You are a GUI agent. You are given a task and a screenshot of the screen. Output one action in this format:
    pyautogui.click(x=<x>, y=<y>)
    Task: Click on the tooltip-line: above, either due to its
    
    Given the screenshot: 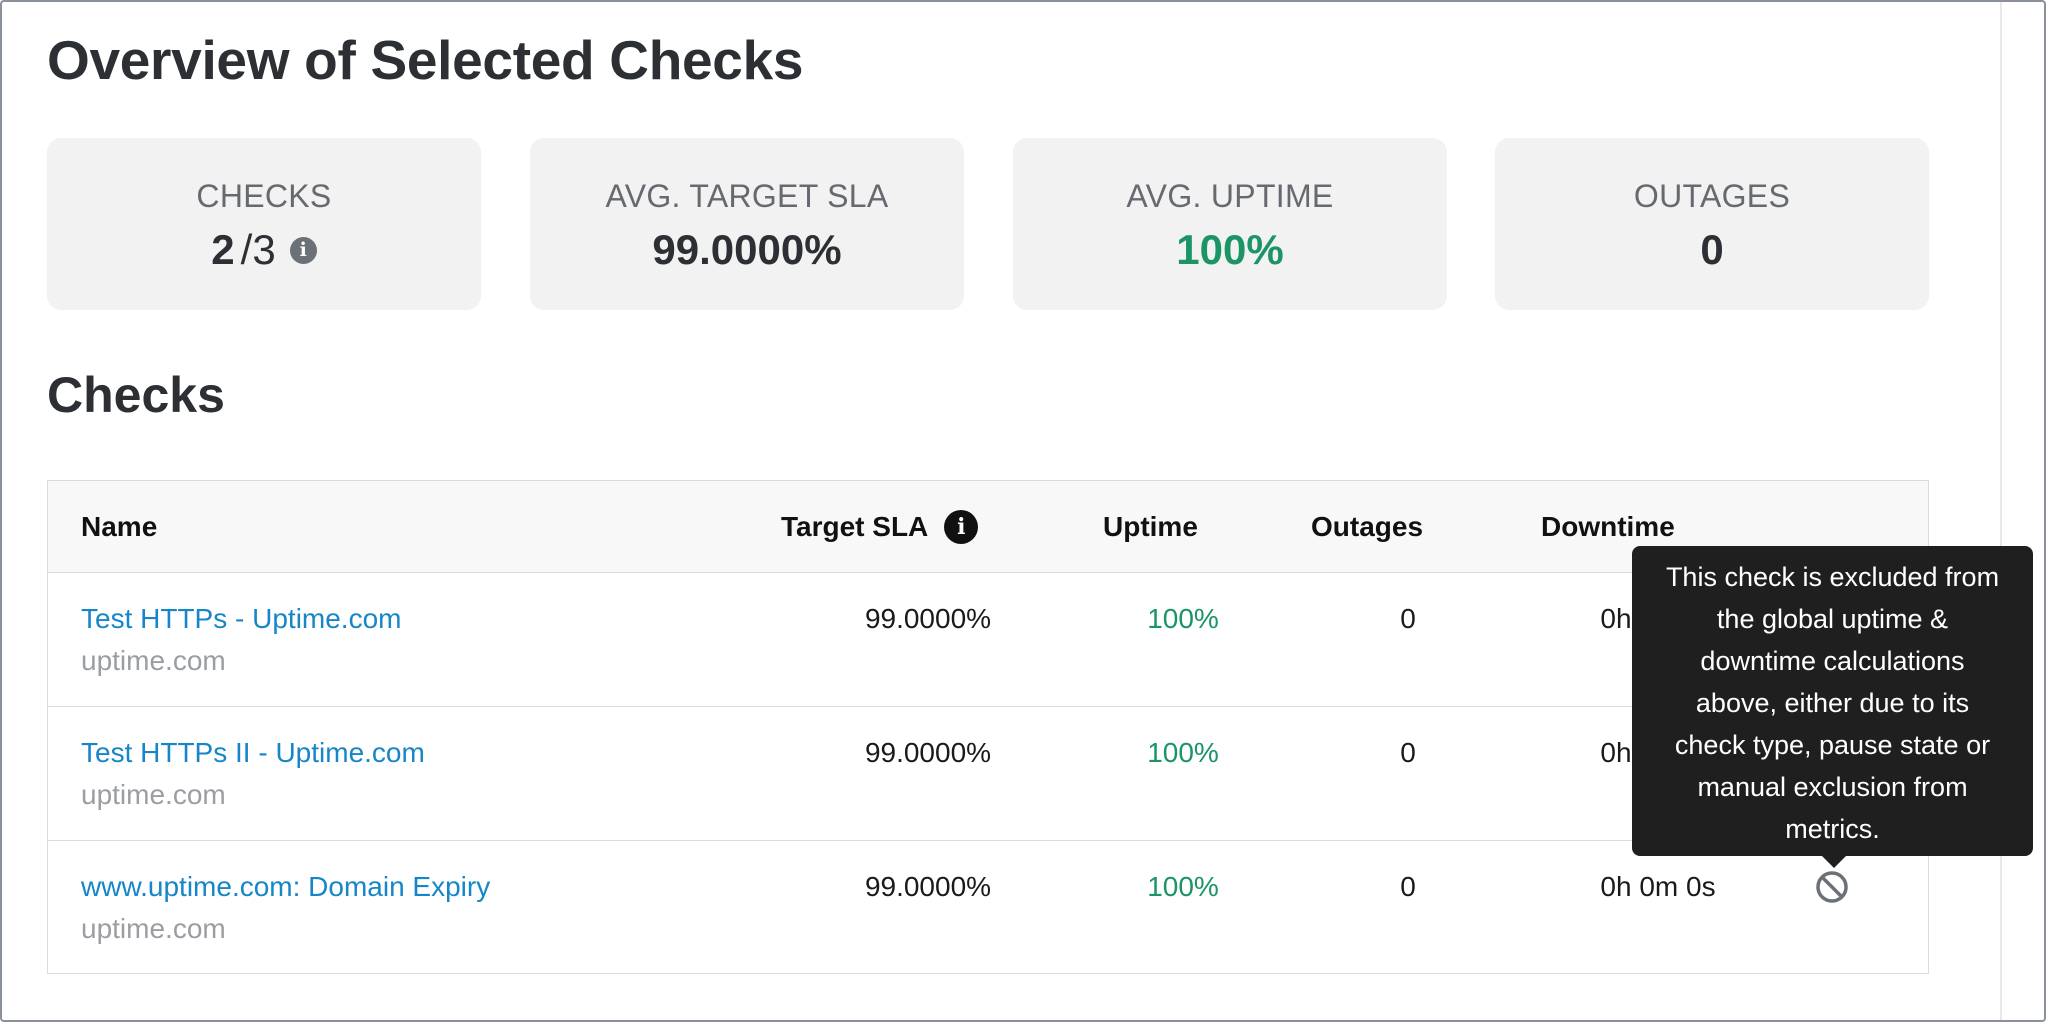 What is the action you would take?
    pyautogui.click(x=1832, y=703)
    